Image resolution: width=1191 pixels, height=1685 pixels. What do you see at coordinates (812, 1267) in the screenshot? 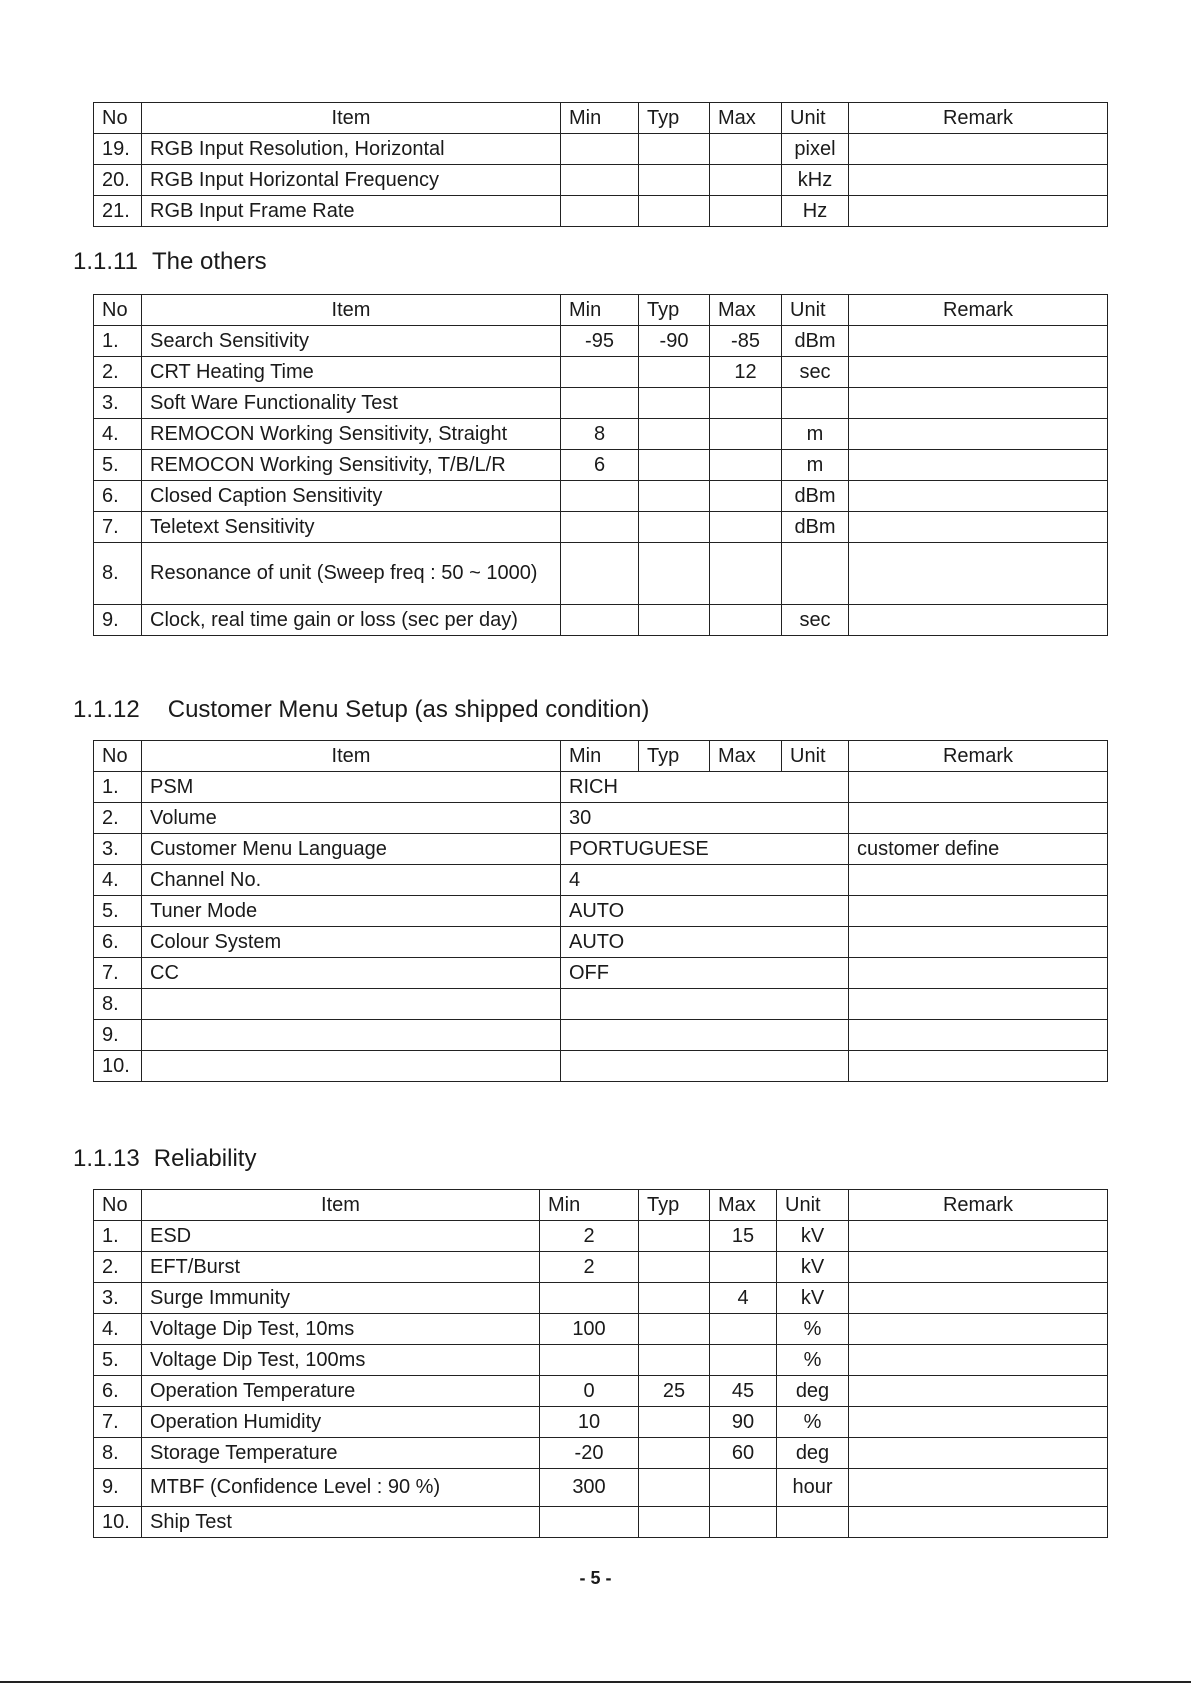
I see `cell-unit: kV` at bounding box center [812, 1267].